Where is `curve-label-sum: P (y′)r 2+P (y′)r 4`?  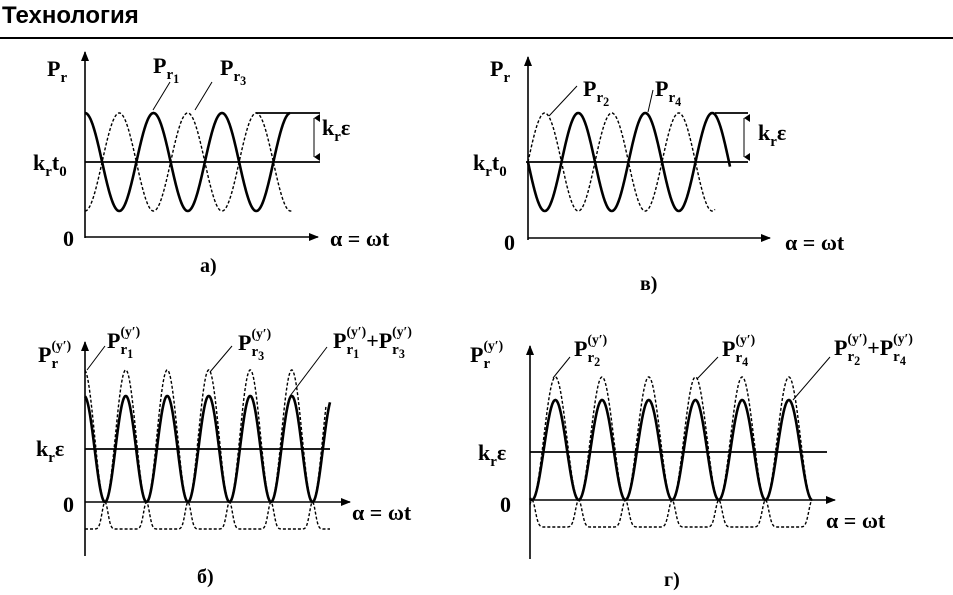
curve-label-sum: P (y′)r 2+P (y′)r 4 is located at coordinates (873, 349).